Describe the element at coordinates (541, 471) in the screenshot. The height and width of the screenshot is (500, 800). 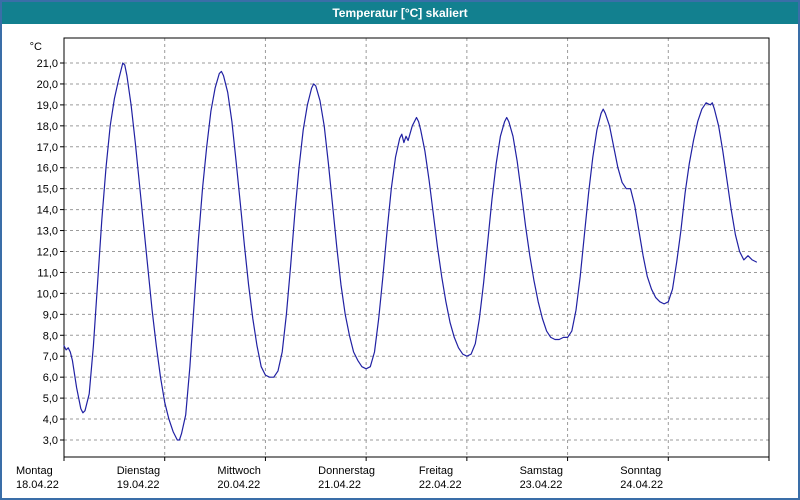
I see `x-day-label: Samstag` at that location.